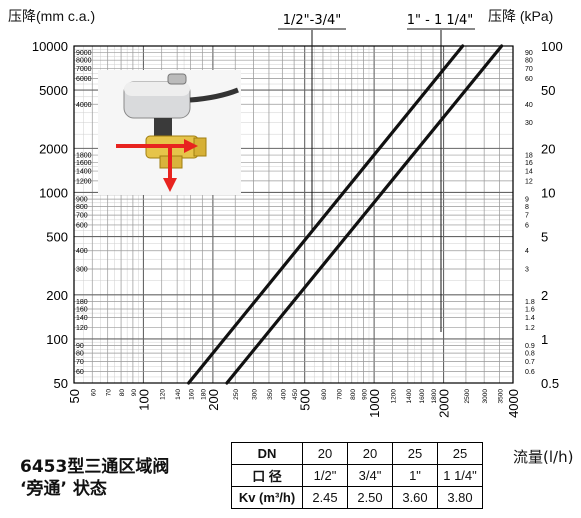 The height and width of the screenshot is (518, 581). I want to click on table-cell: 1 1/4", so click(460, 475).